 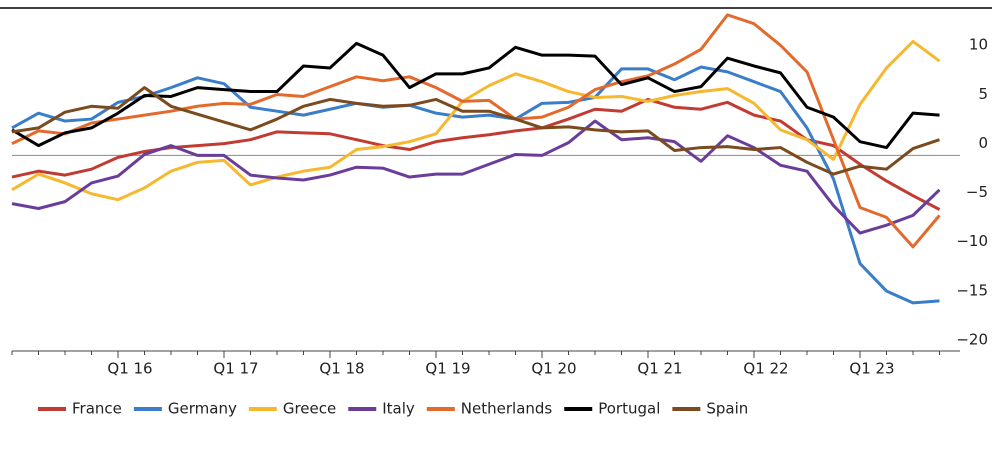 I want to click on y-tick-label: −5, so click(x=977, y=192).